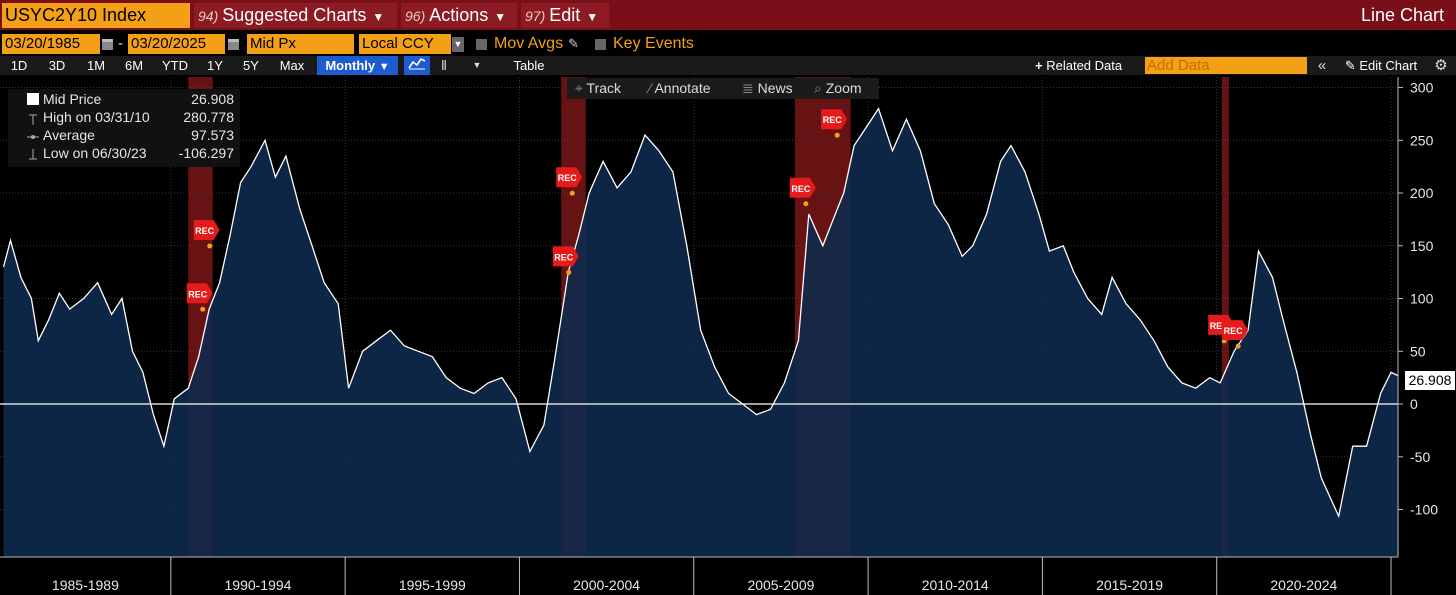 The image size is (1456, 595). I want to click on chart-type-dropdown-icon: ▼, so click(477, 65).